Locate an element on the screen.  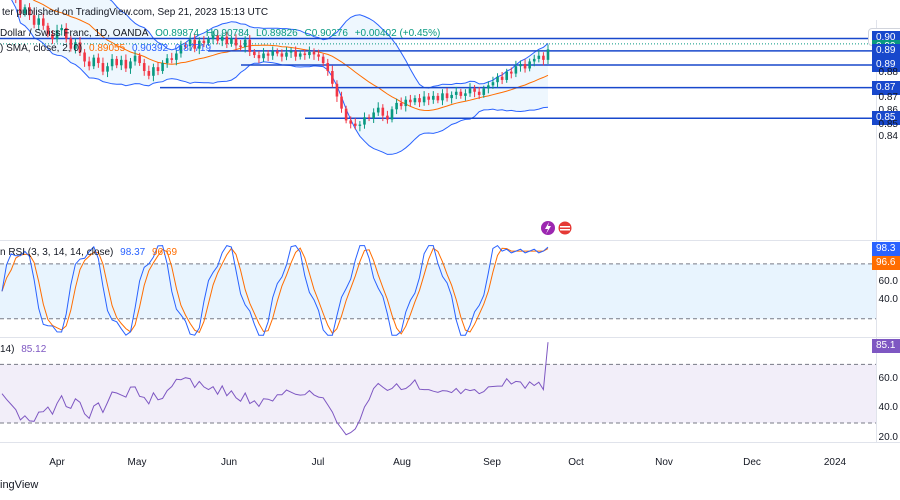
price-axis-label: 0.84 is located at coordinates (888, 137).